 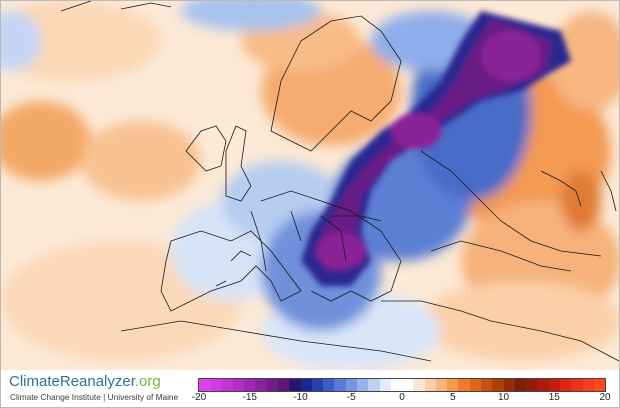 I want to click on colorbar-tick-label: 5, so click(x=452, y=397).